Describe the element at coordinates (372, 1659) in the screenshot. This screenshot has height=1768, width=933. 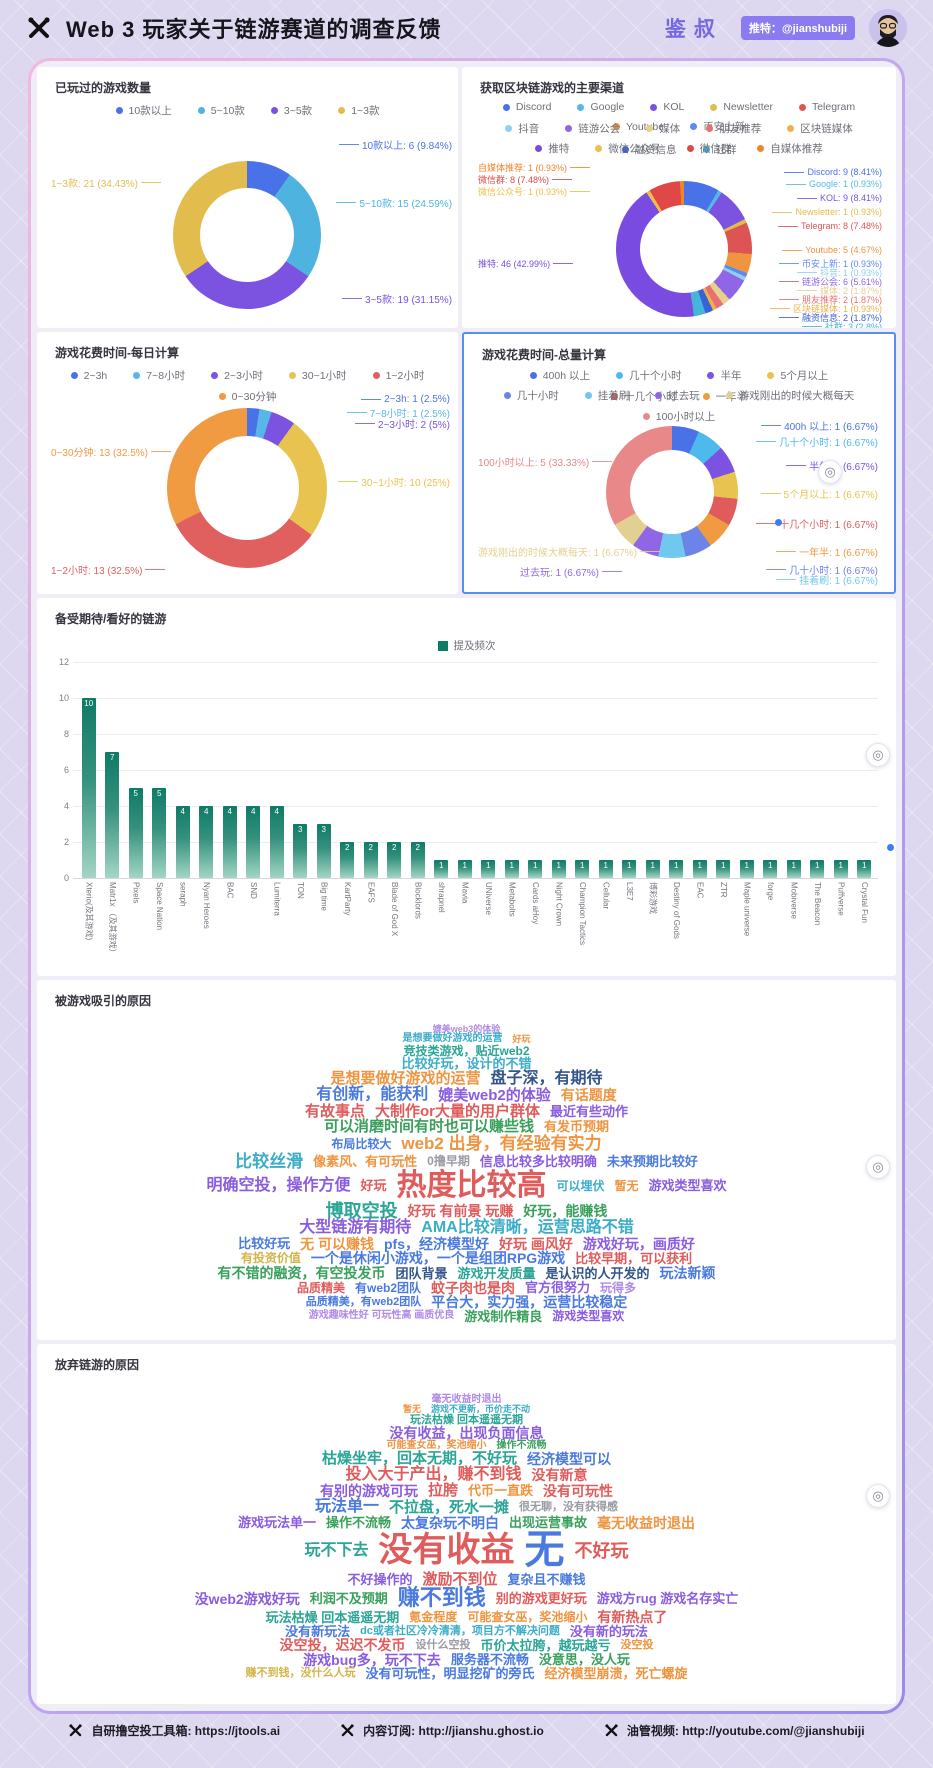
I see `cloud-word: 游戏bug多，玩不下去` at that location.